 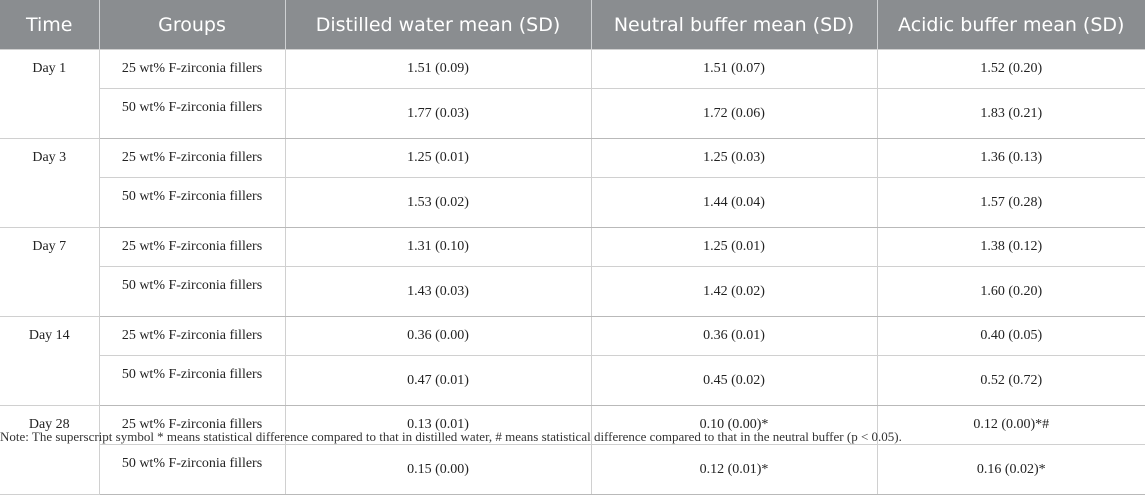 I want to click on header-acidic-buffer: Acidic buffer mean (SD), so click(x=1010, y=25).